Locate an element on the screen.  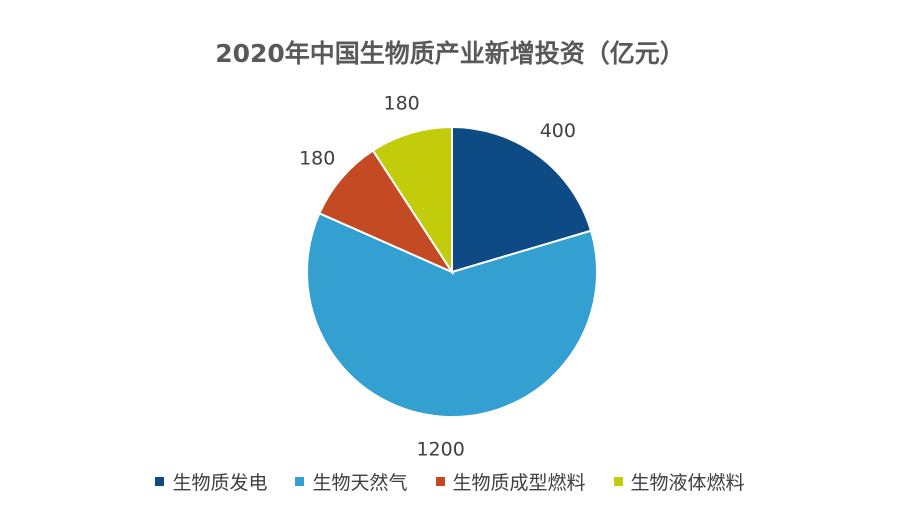
legend-label-power: 生物质发电 is located at coordinates (220, 483).